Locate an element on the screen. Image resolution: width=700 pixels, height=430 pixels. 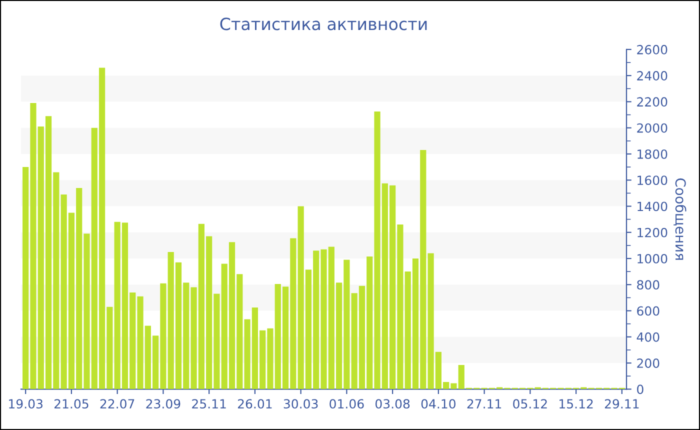
y-tick-label: 1200 is located at coordinates (653, 233).